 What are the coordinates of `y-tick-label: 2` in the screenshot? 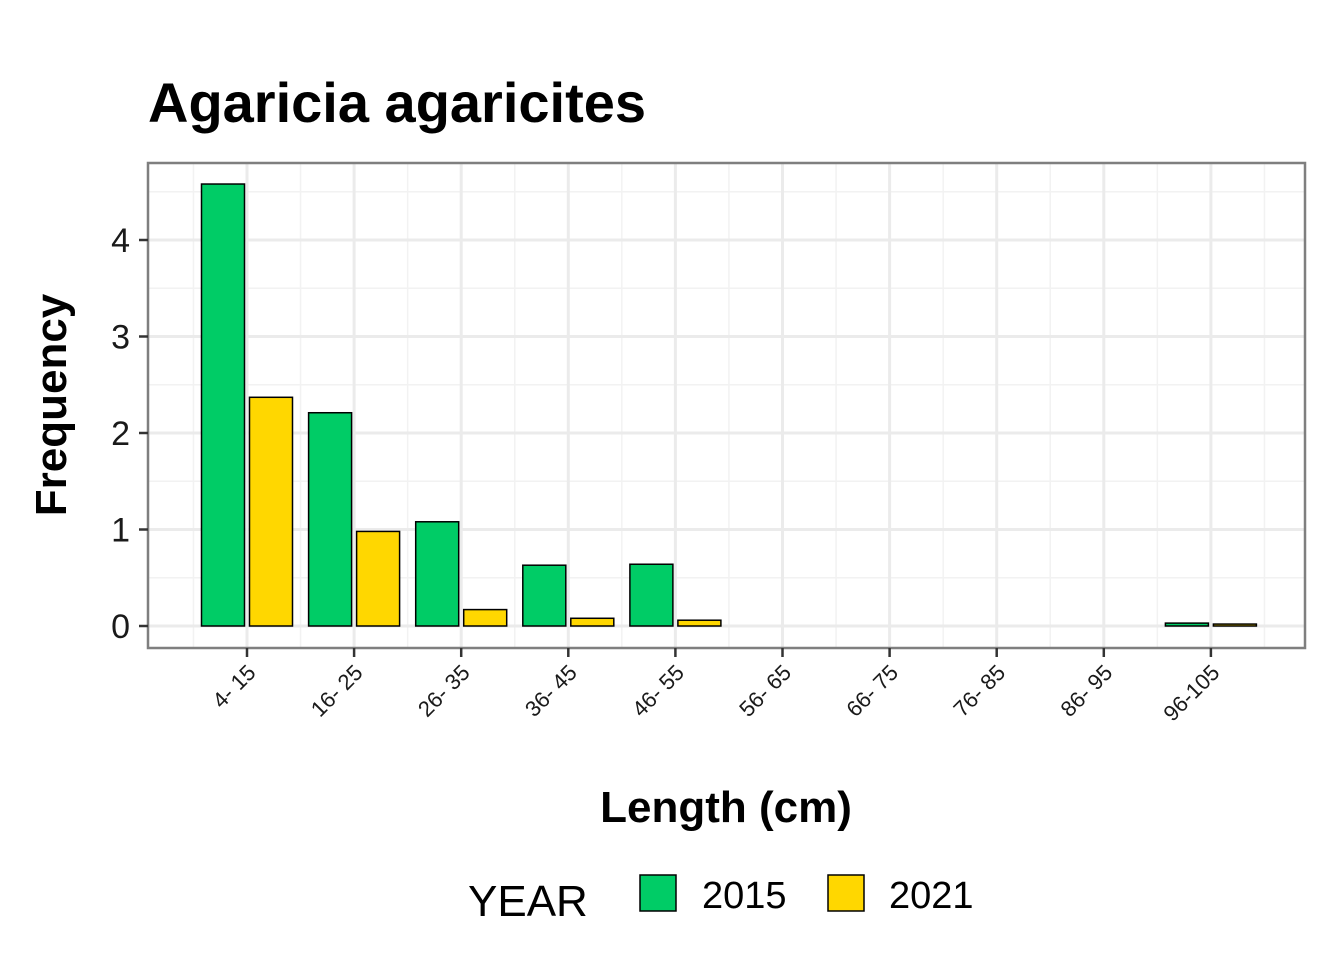 It's located at (120, 434).